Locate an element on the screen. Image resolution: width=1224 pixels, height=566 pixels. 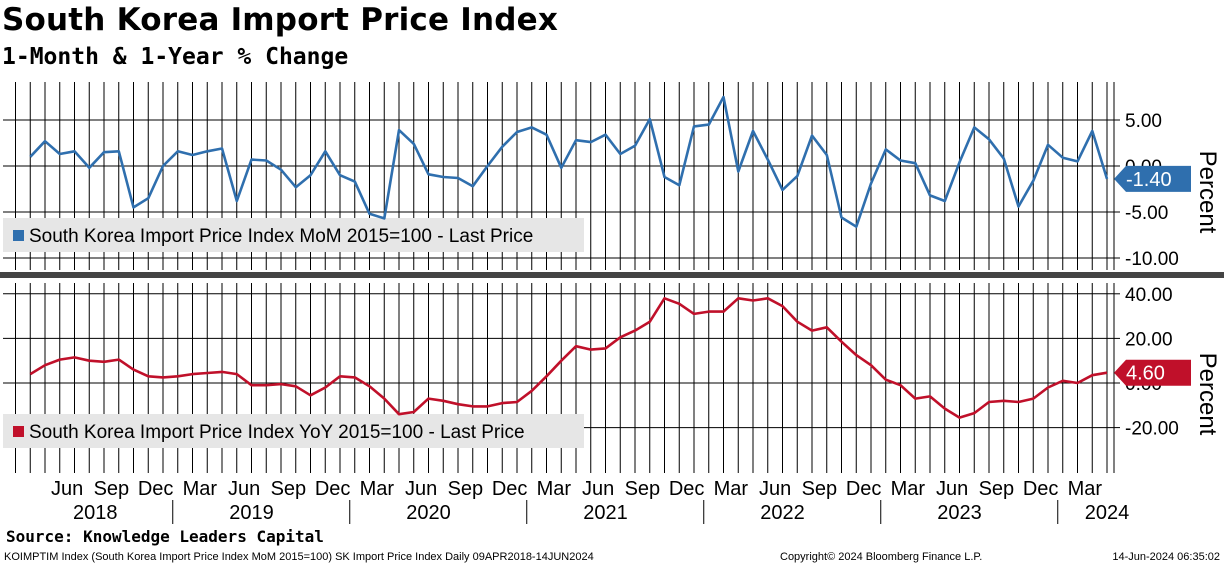
y-tick-label: 20.00 is located at coordinates (1149, 339).